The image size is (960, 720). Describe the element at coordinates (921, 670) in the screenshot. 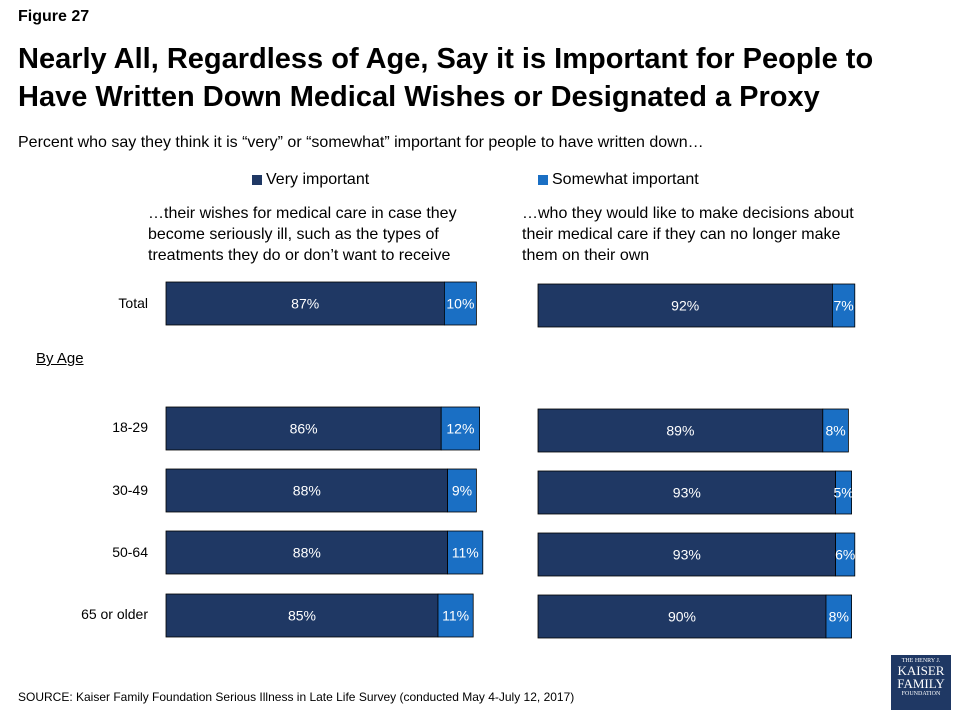

I see `logo-line-2: KAISER` at that location.